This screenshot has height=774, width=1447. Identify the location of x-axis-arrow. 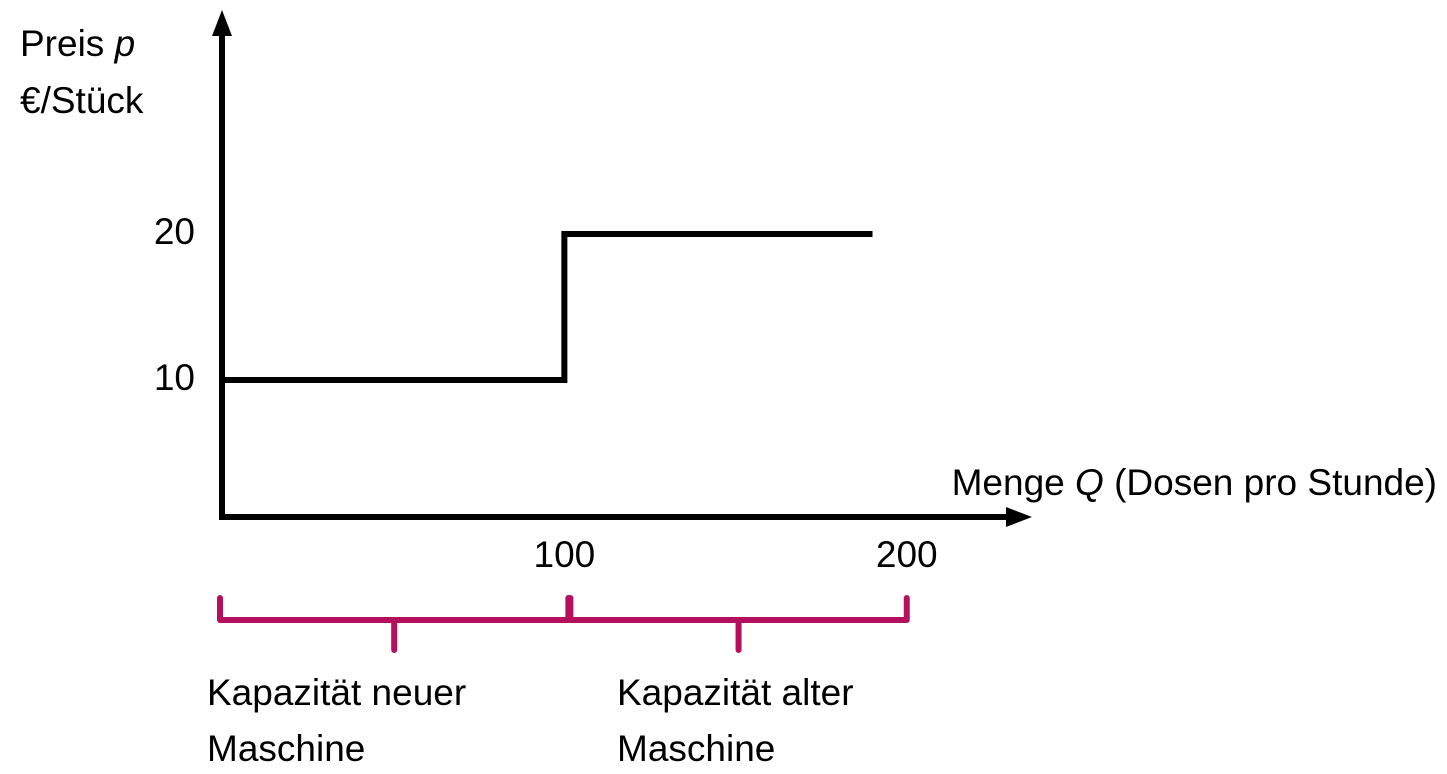
(1019, 517).